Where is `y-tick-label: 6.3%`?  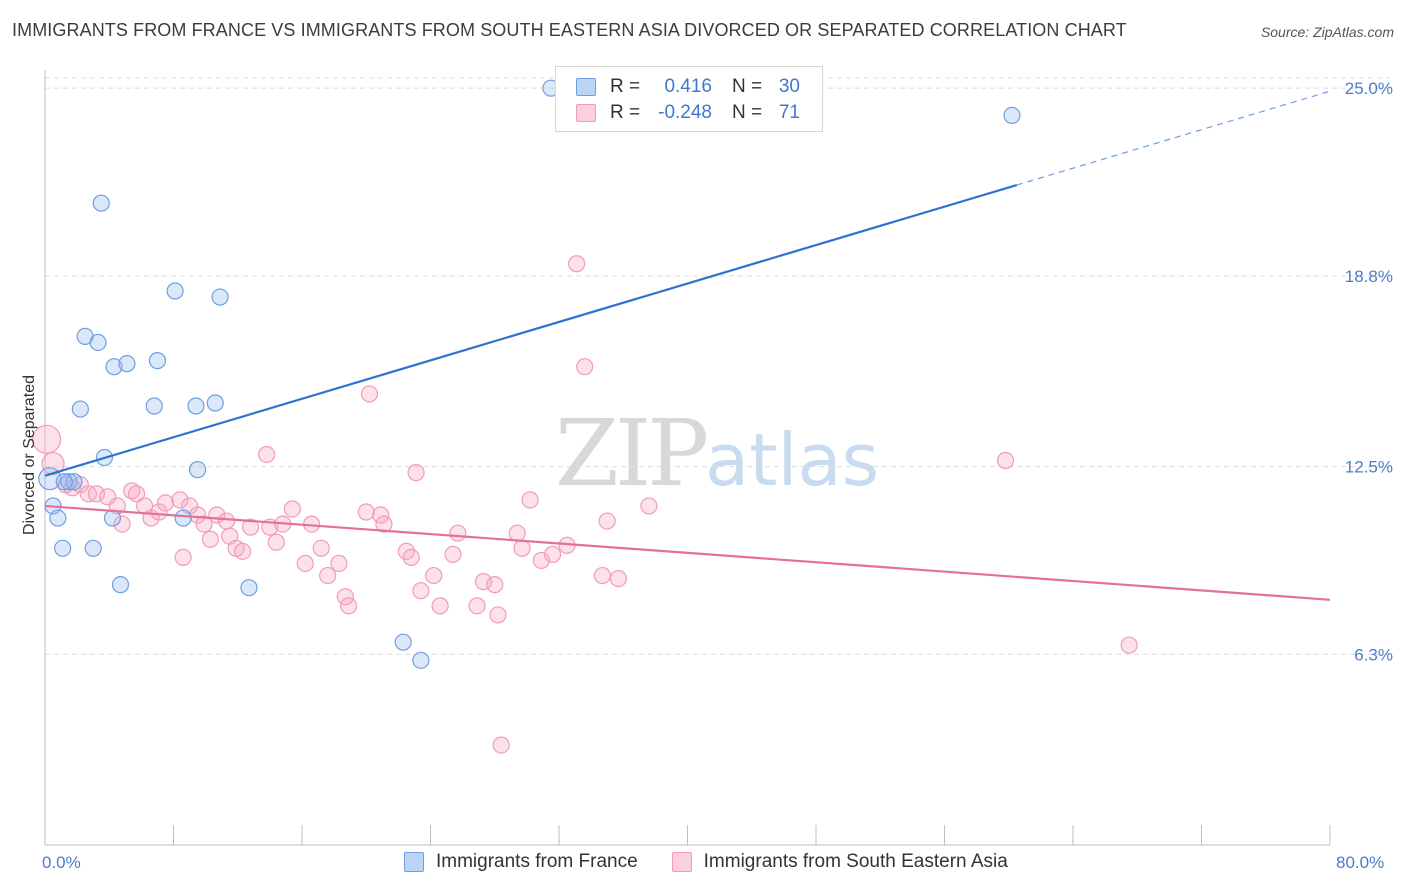 y-tick-label: 6.3% is located at coordinates (1373, 654).